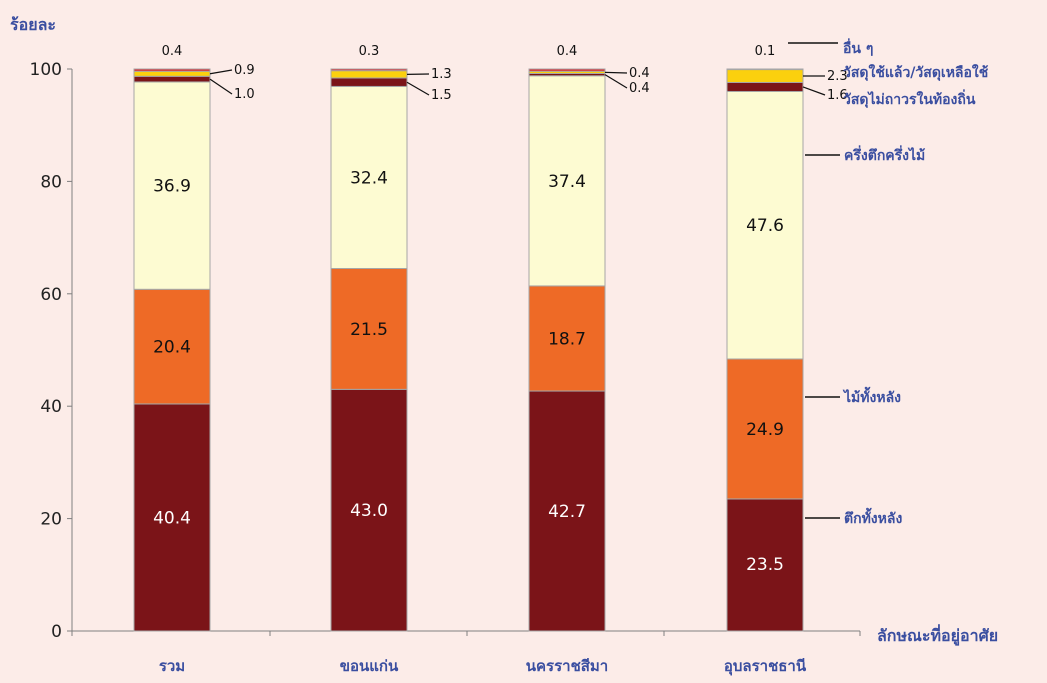 Image resolution: width=1047 pixels, height=683 pixels. I want to click on x-category-label: นครราชสีมา, so click(567, 666).